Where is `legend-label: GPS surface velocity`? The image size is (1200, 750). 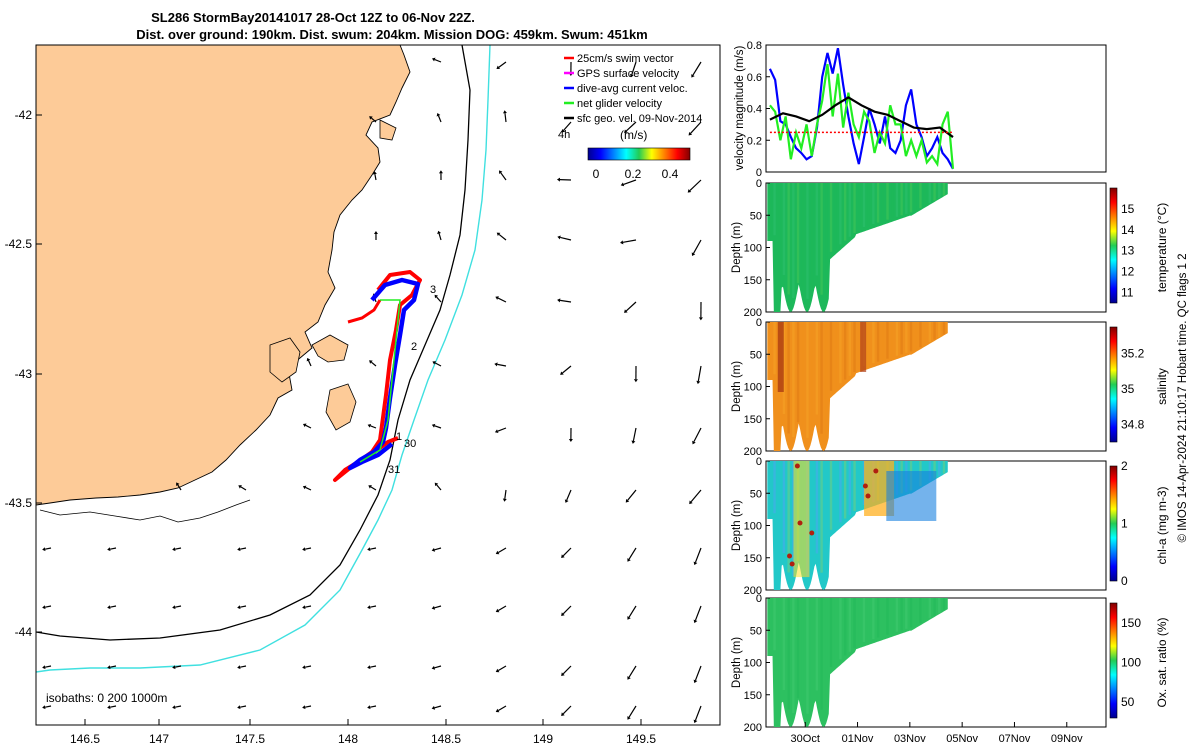
legend-label: GPS surface velocity is located at coordinates (628, 74).